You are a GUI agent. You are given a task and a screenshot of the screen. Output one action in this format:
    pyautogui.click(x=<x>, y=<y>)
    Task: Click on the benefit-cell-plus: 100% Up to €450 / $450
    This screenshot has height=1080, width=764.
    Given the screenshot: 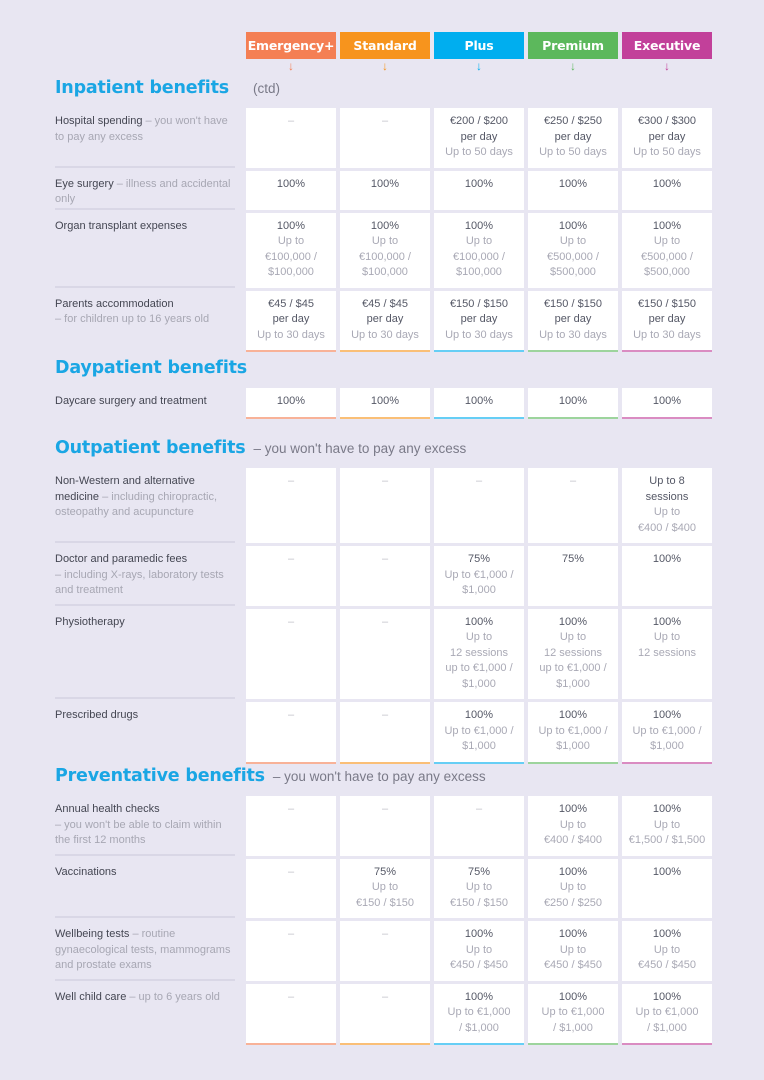 What is the action you would take?
    pyautogui.click(x=479, y=951)
    